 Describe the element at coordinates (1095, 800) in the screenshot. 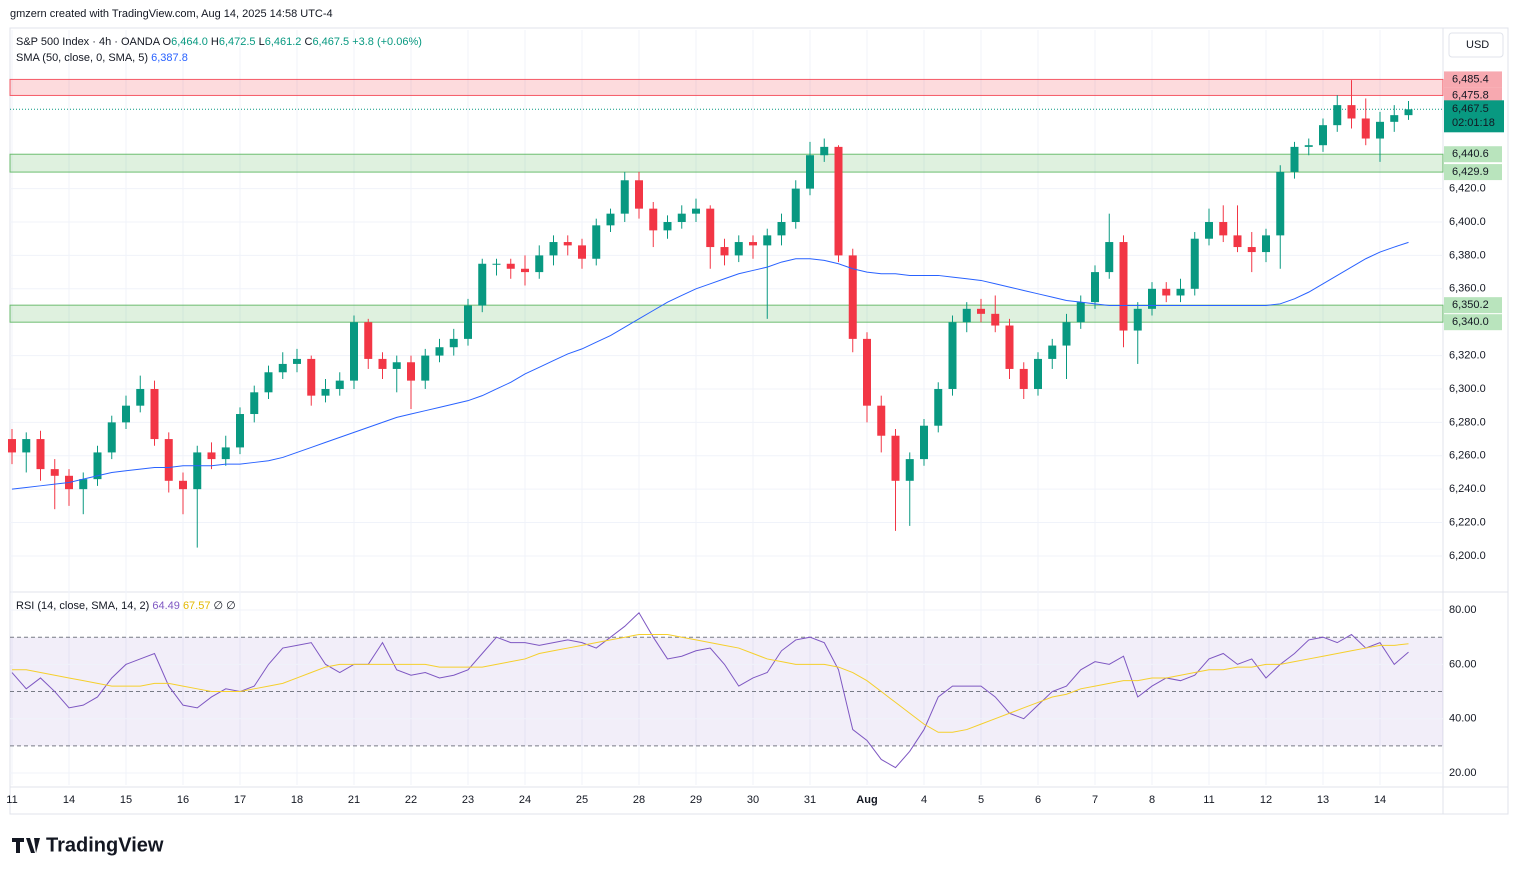

I see `x-tick-label: 7` at that location.